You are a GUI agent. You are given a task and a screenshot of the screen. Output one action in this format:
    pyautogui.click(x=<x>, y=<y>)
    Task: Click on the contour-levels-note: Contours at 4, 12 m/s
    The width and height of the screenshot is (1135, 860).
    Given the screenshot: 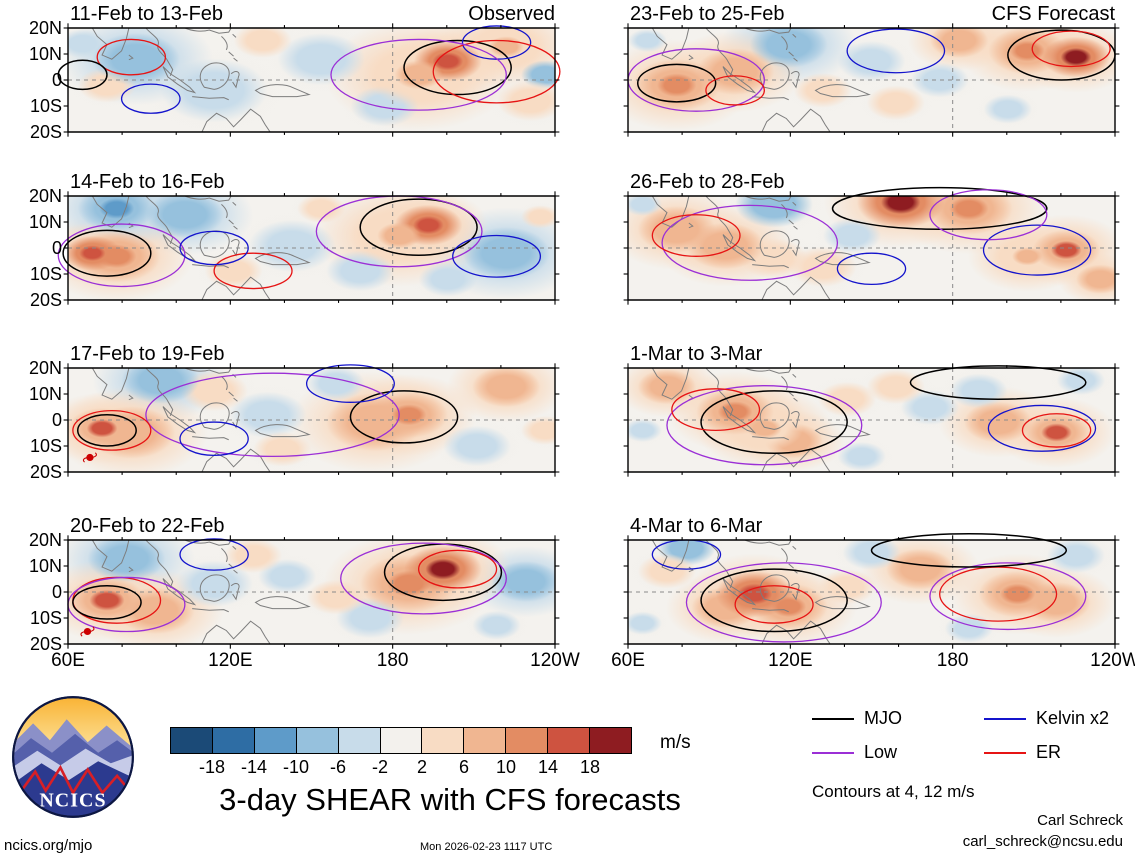 What is the action you would take?
    pyautogui.click(x=893, y=791)
    